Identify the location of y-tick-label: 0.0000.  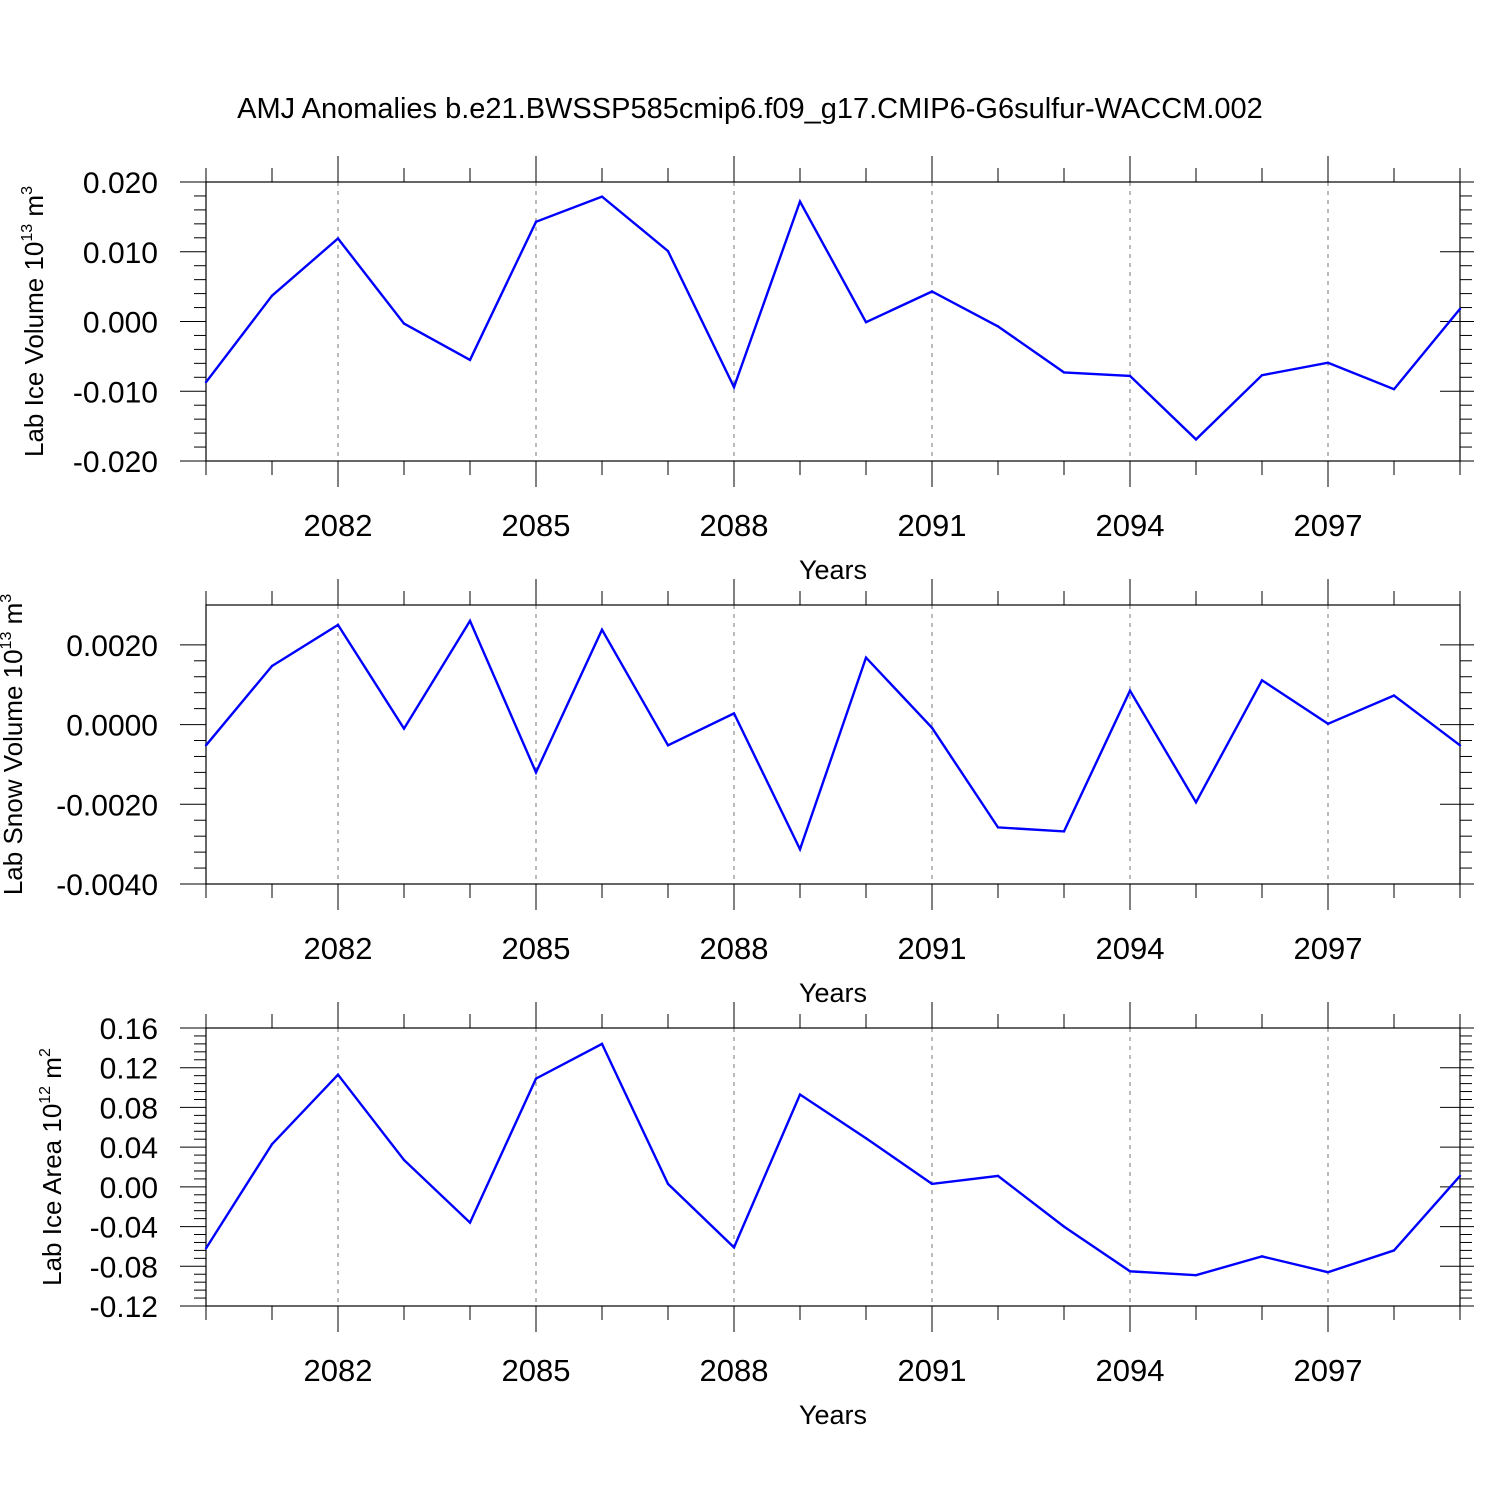
(112, 726).